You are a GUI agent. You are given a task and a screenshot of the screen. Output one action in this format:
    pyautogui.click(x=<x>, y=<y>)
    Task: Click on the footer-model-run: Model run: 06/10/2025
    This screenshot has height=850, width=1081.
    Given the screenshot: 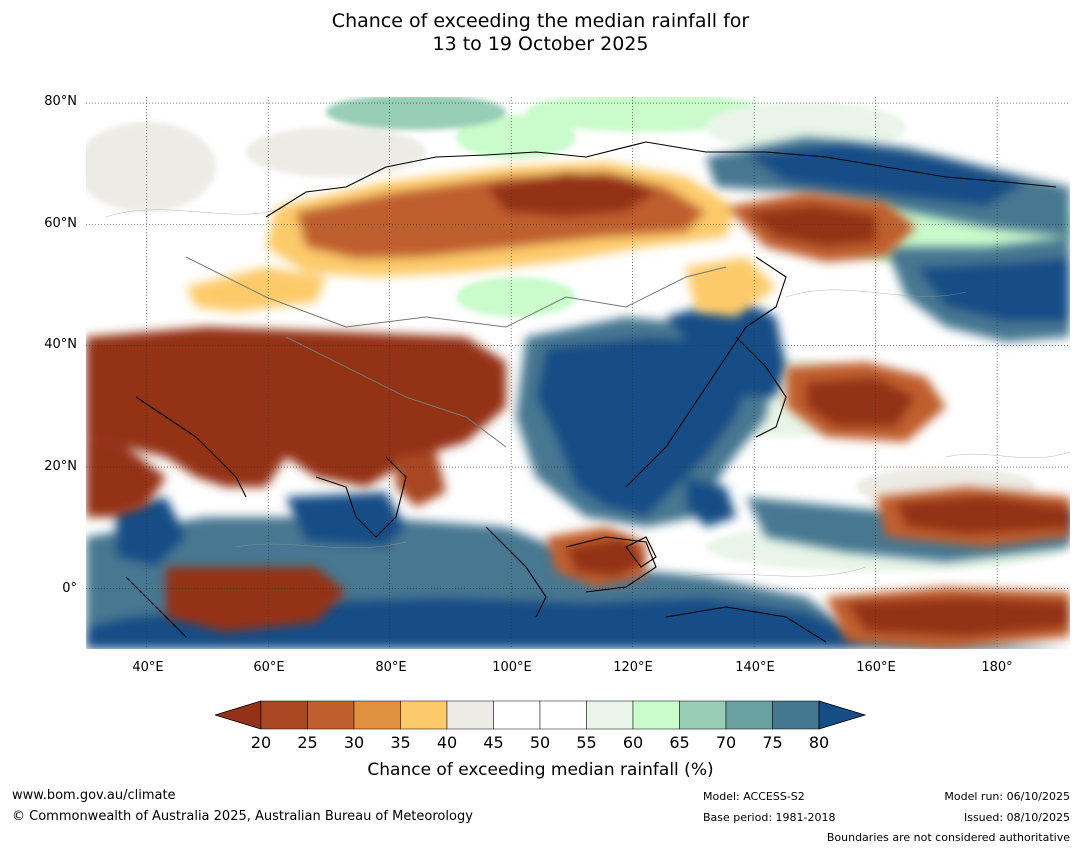 What is the action you would take?
    pyautogui.click(x=1007, y=796)
    